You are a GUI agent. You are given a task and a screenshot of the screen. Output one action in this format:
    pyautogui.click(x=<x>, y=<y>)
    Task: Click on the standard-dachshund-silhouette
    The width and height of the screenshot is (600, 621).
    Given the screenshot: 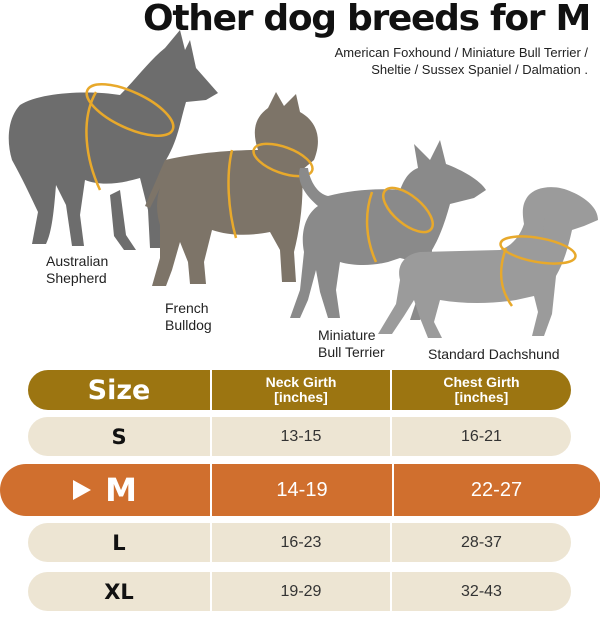 What is the action you would take?
    pyautogui.click(x=488, y=262)
    